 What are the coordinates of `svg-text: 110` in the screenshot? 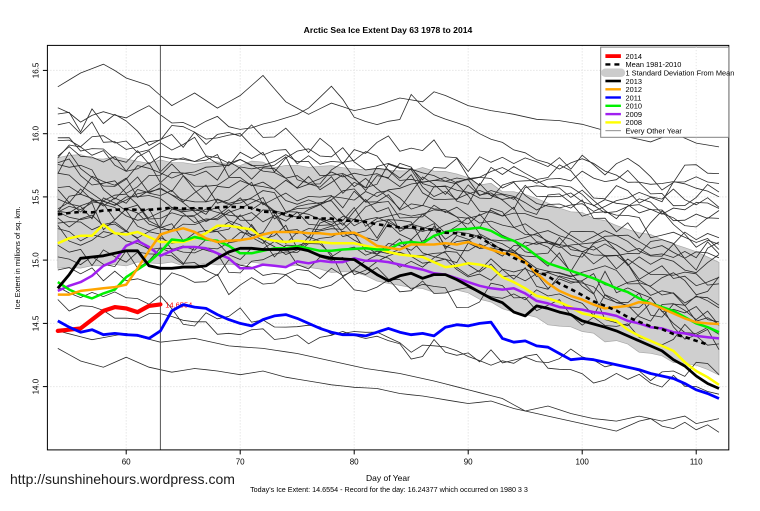 It's located at (696, 462).